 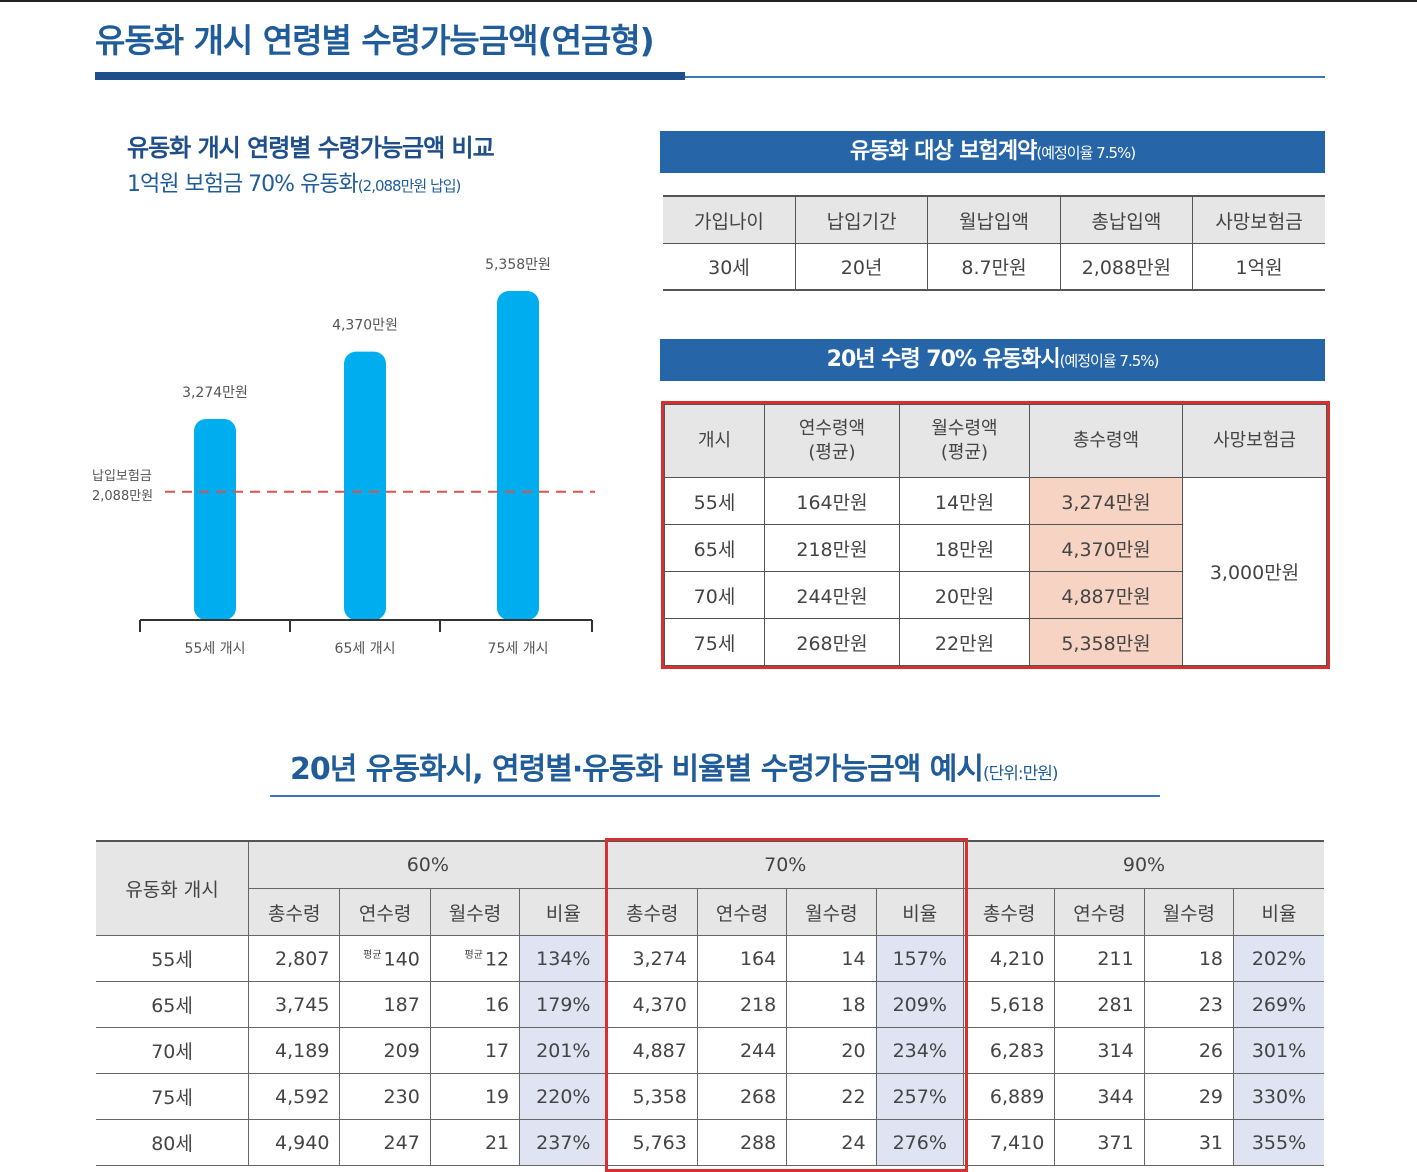 I want to click on cell-value: 31, so click(x=1210, y=1142).